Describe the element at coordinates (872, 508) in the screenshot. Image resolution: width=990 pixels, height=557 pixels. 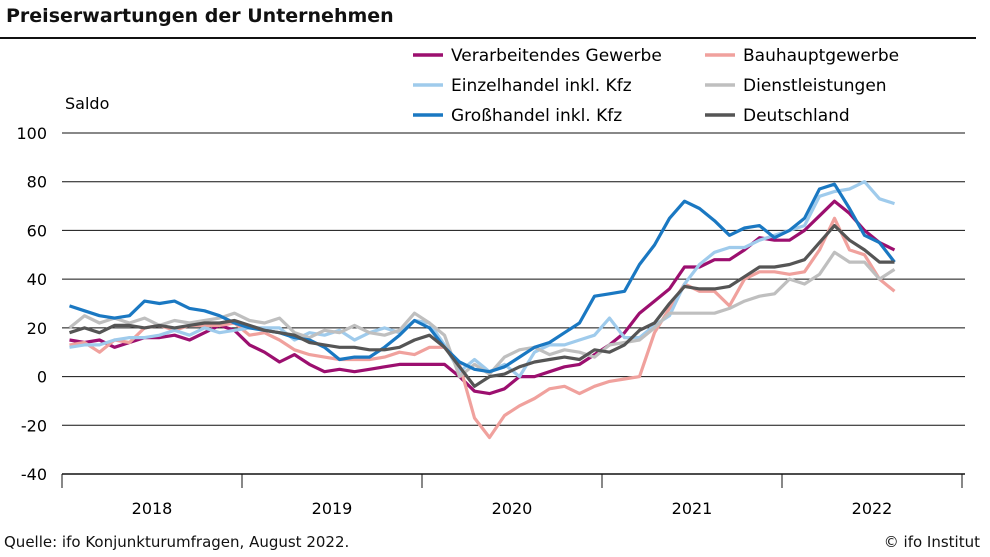
I see `x-tick-label: 2022` at that location.